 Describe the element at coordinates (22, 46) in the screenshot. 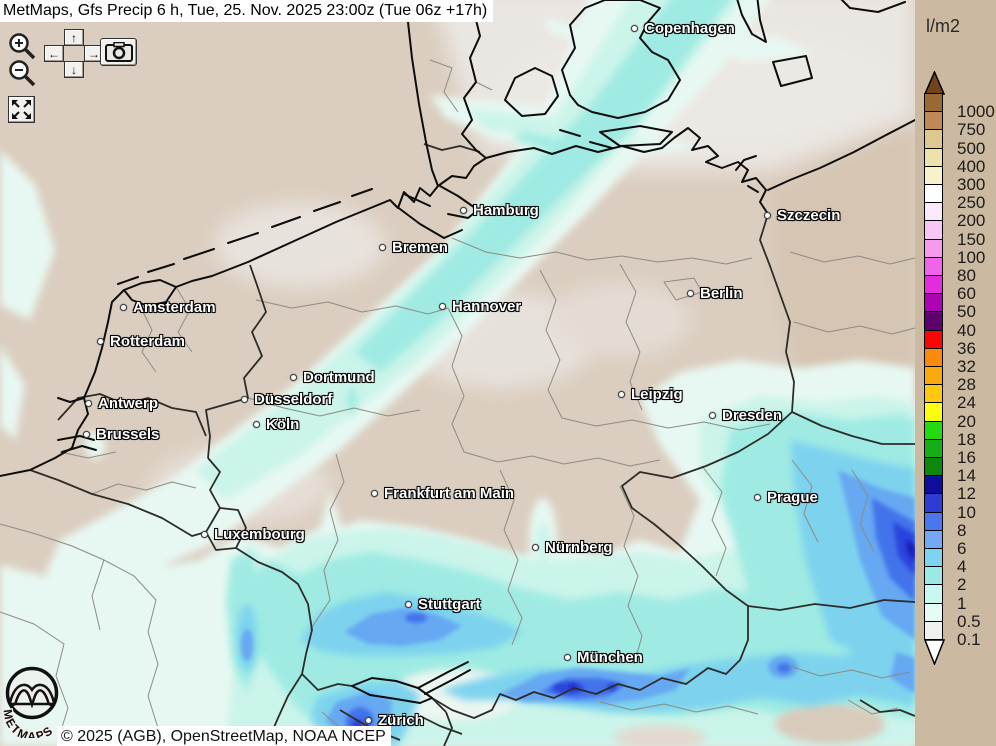

I see `zoom-in-icon` at that location.